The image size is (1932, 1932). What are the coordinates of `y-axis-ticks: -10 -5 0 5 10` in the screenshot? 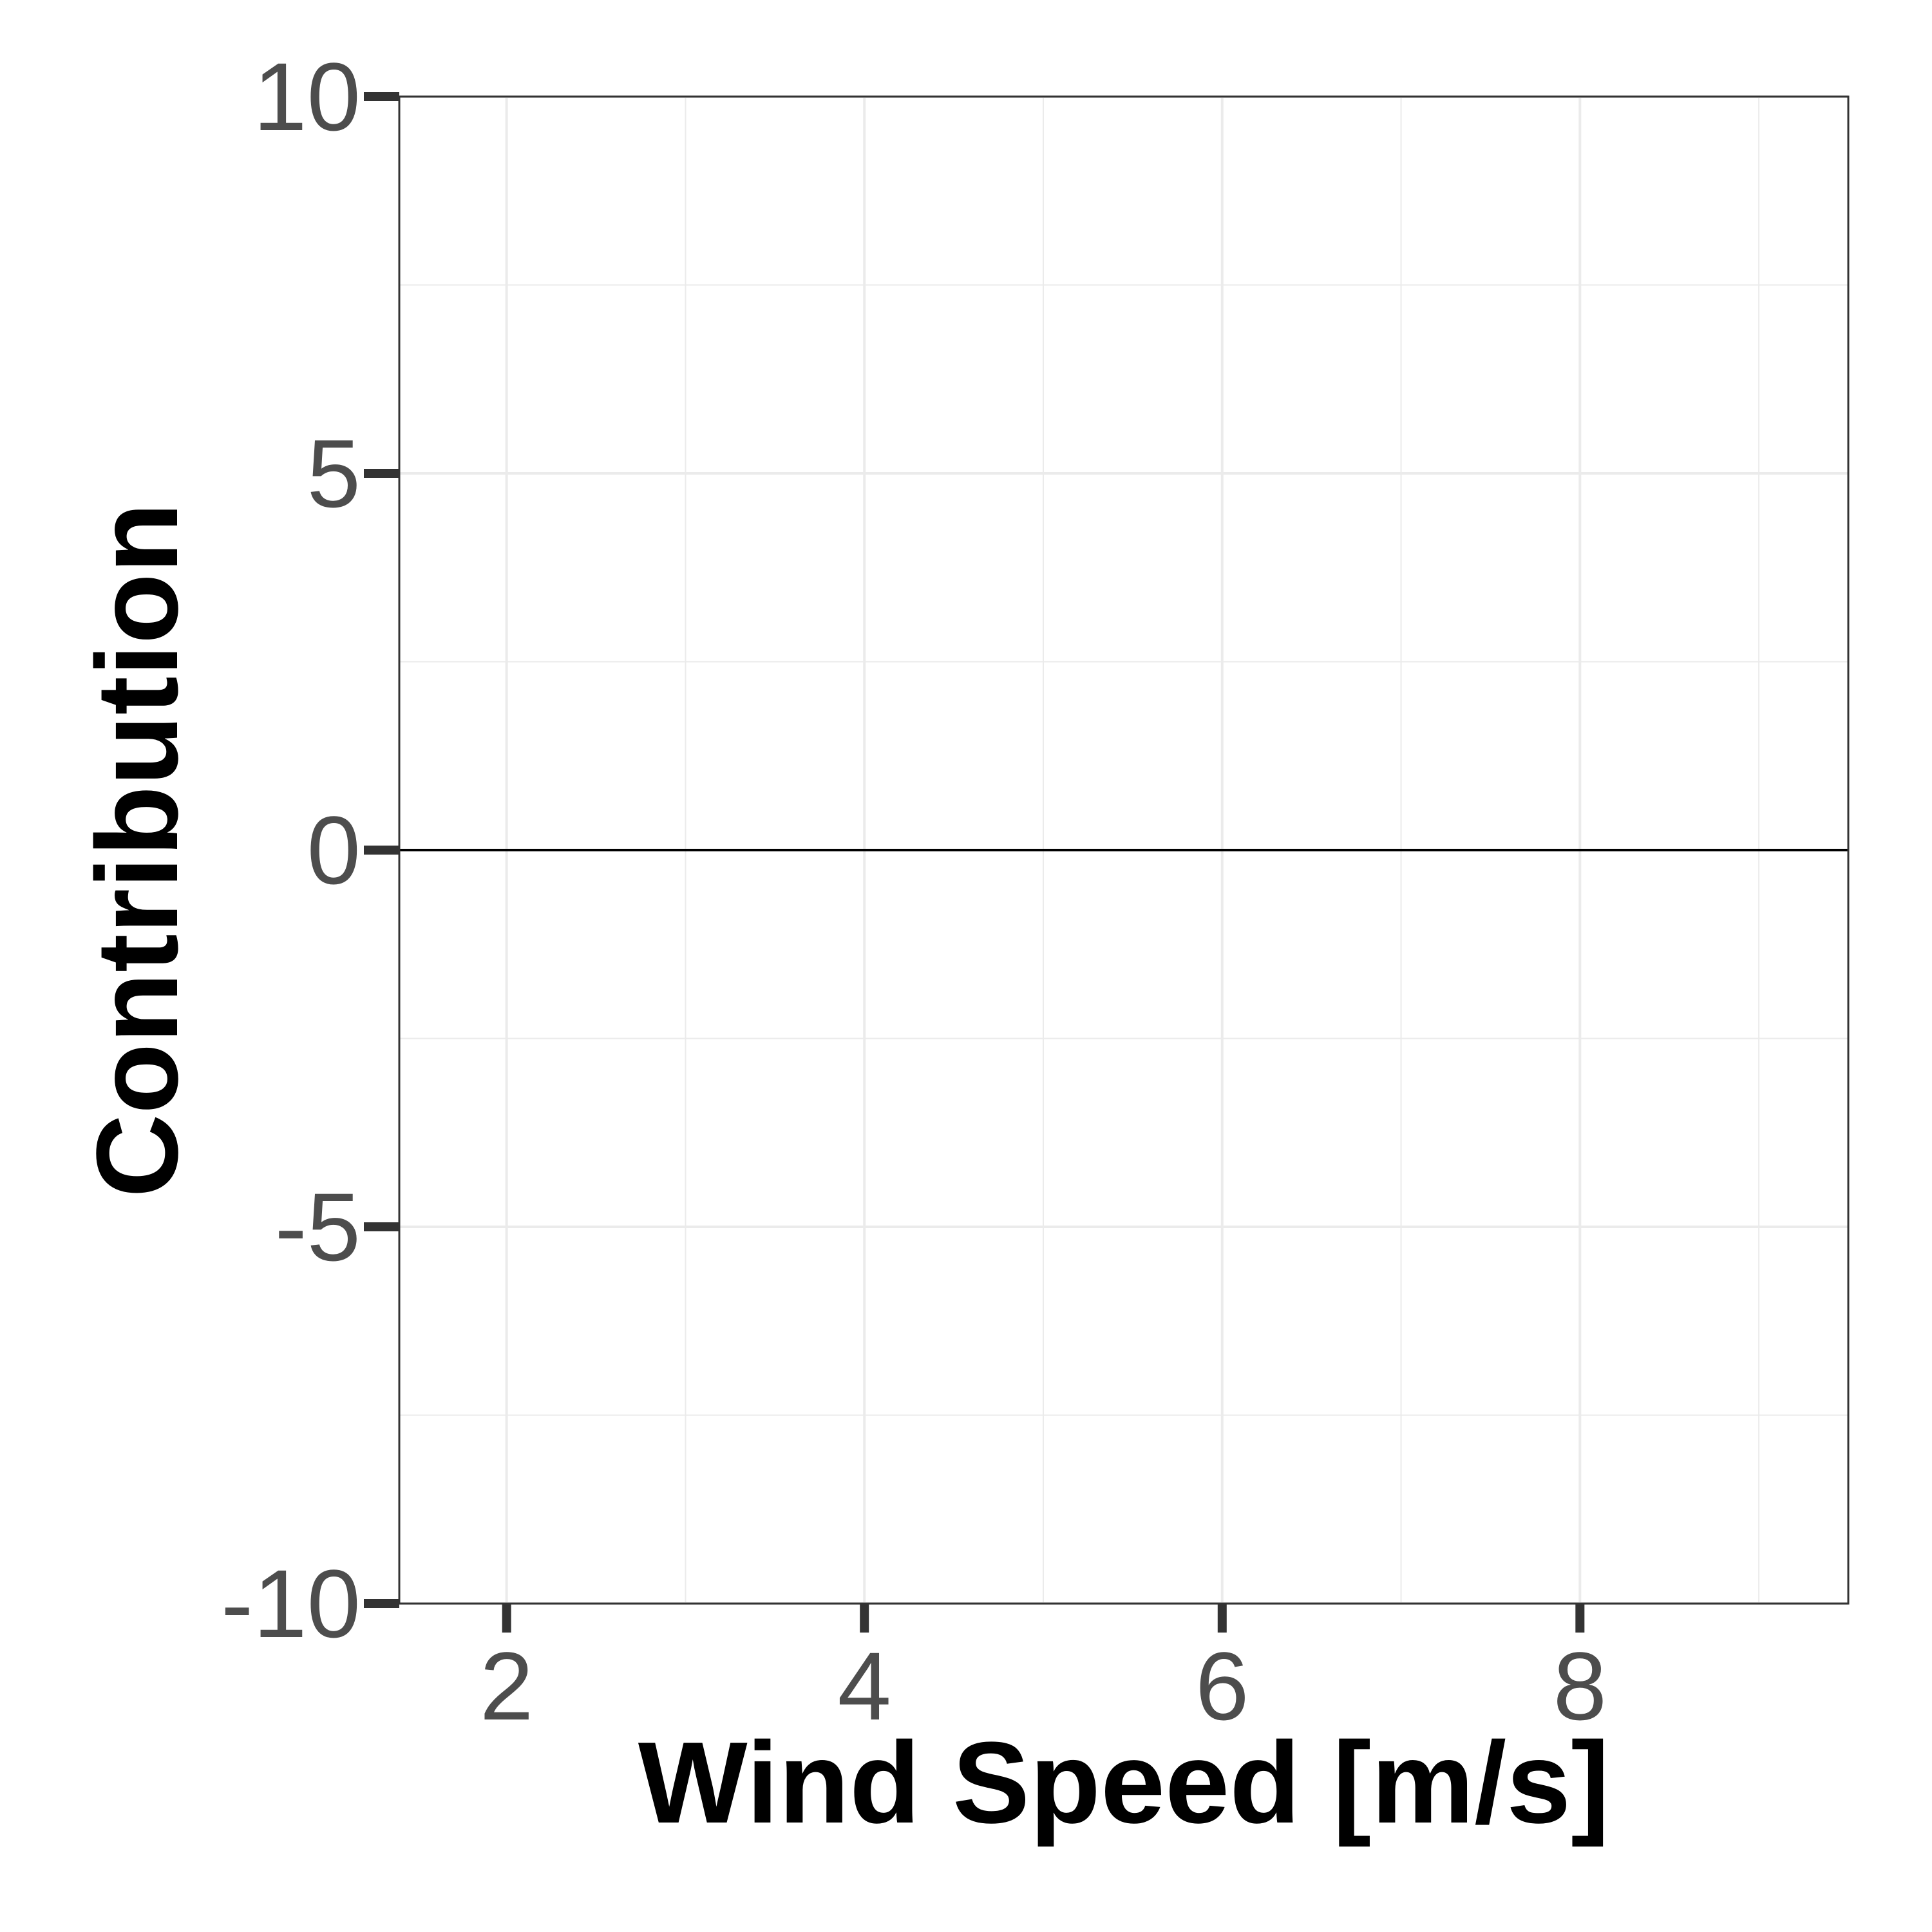 It's located at (310, 850).